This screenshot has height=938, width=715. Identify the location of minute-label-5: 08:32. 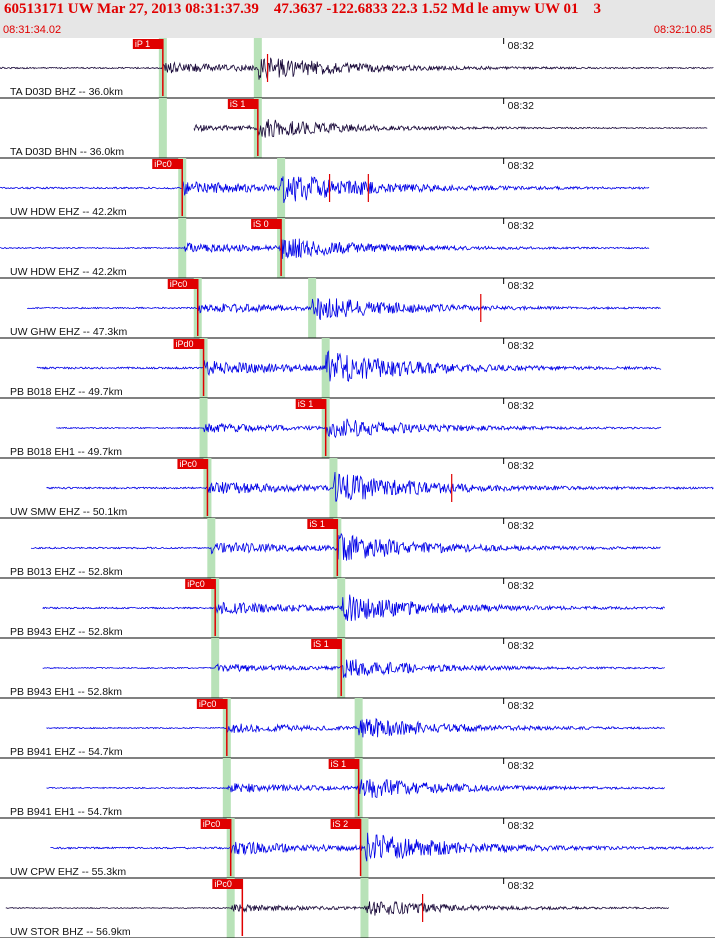
(521, 346).